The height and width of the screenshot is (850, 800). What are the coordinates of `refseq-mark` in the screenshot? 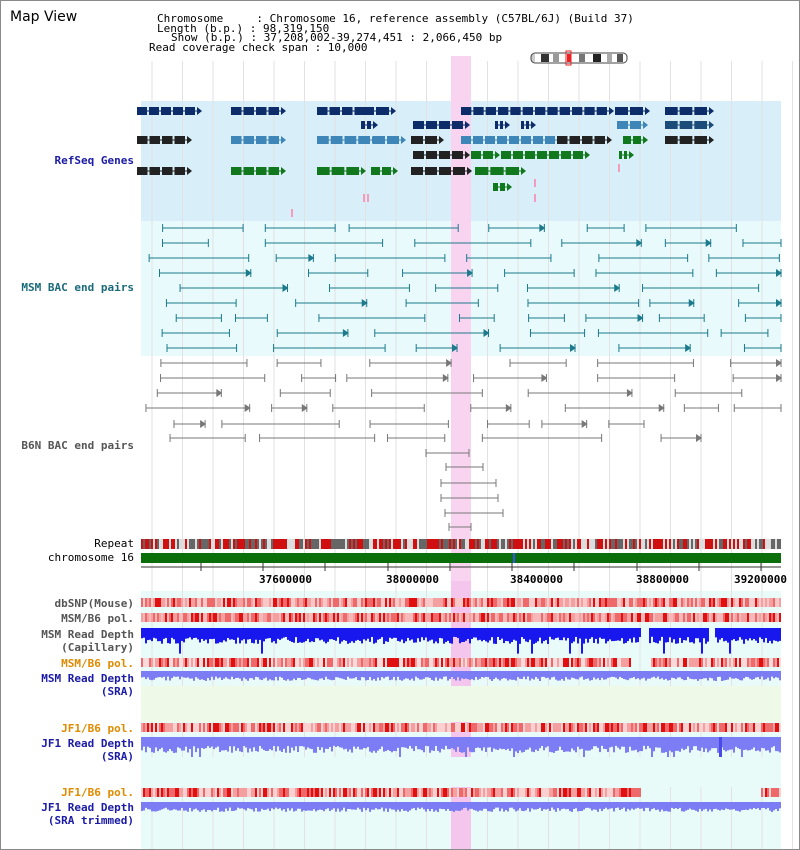 It's located at (368, 198).